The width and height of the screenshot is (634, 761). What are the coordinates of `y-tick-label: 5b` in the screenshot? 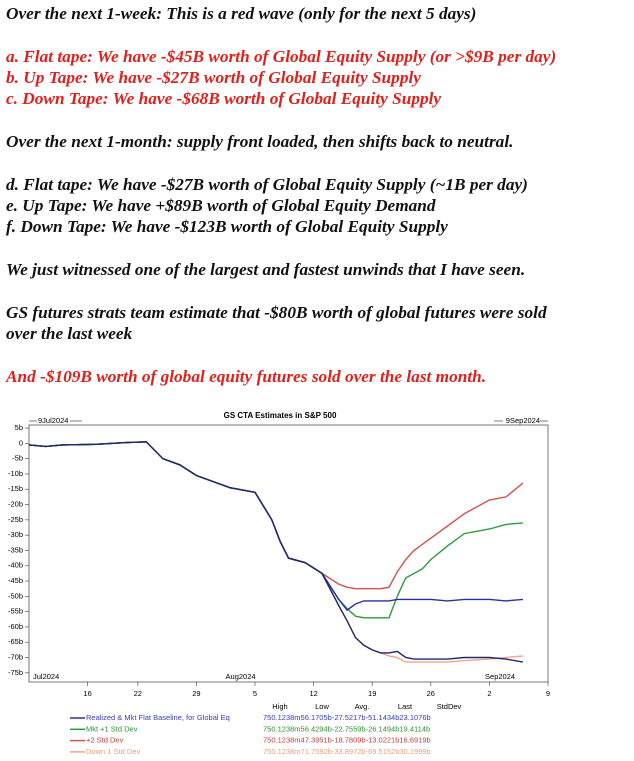 It's located at (19, 427).